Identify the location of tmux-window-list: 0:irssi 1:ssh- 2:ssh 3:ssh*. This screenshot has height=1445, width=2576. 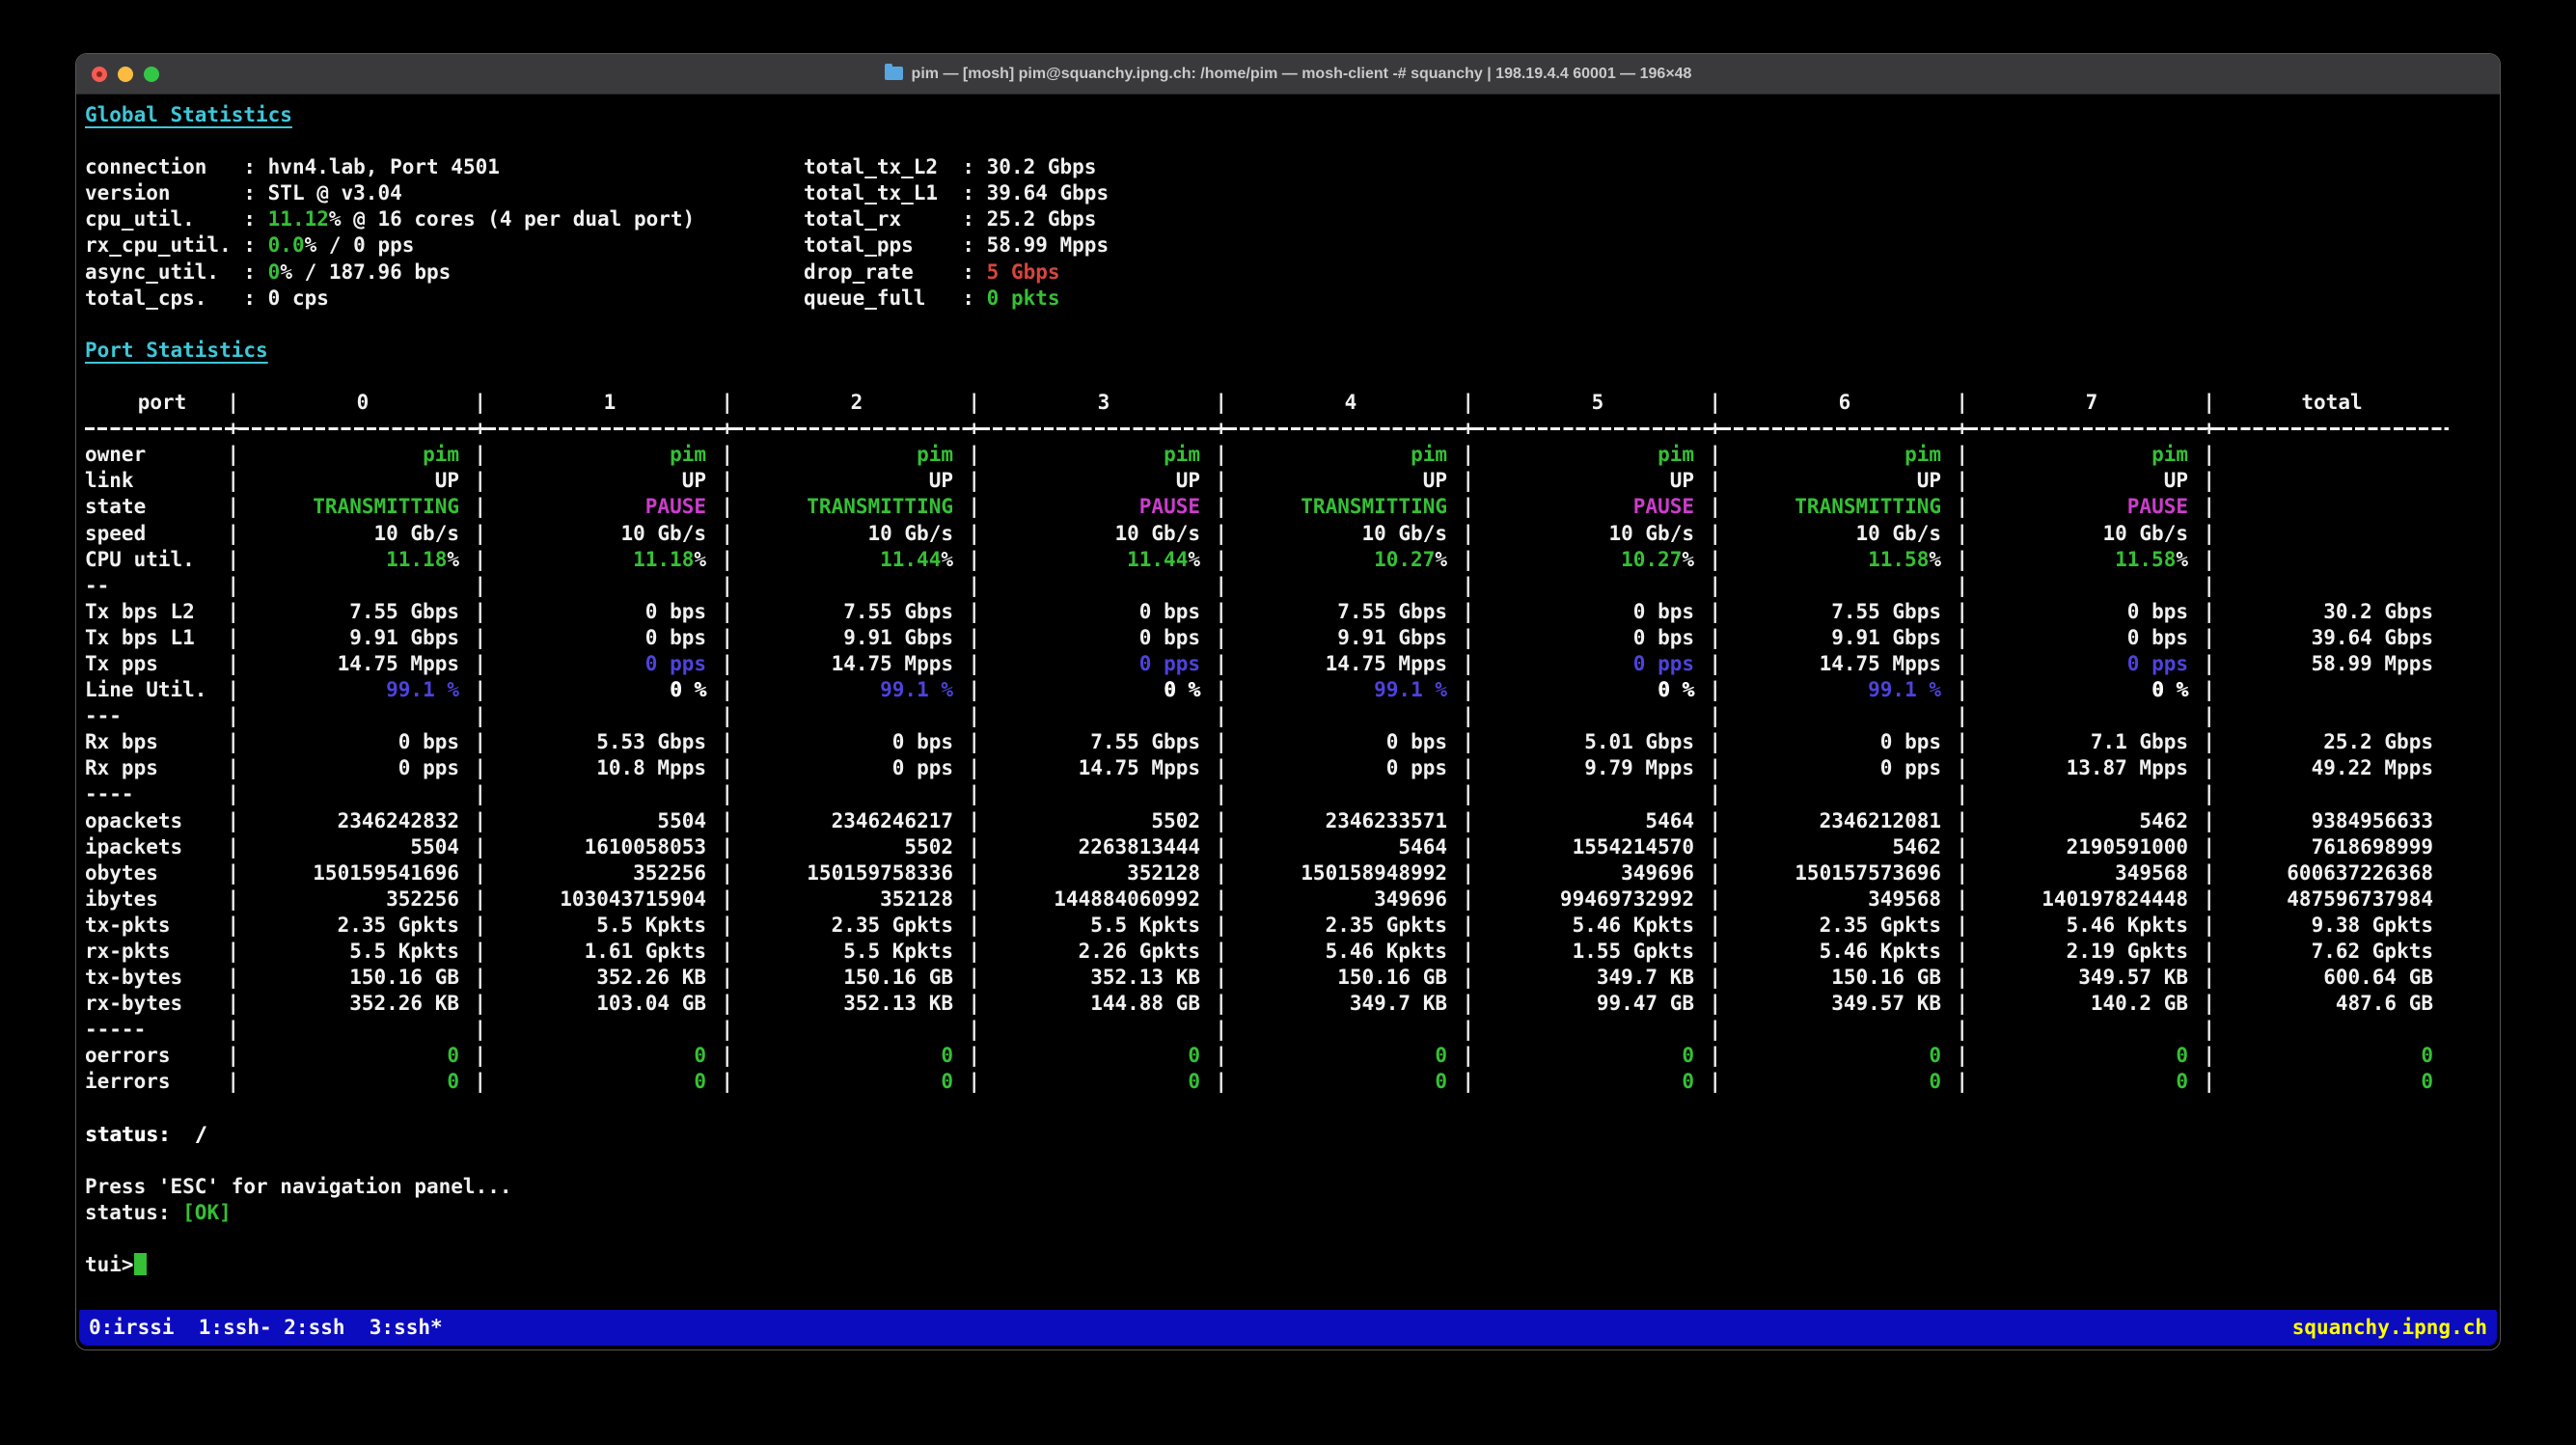
(266, 1327).